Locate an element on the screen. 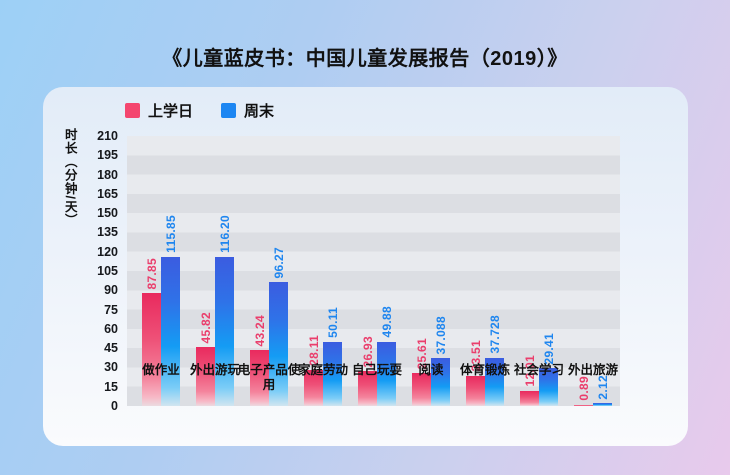 The width and height of the screenshot is (730, 475). bar-周末-体育锻炼: 37.728 is located at coordinates (494, 360).